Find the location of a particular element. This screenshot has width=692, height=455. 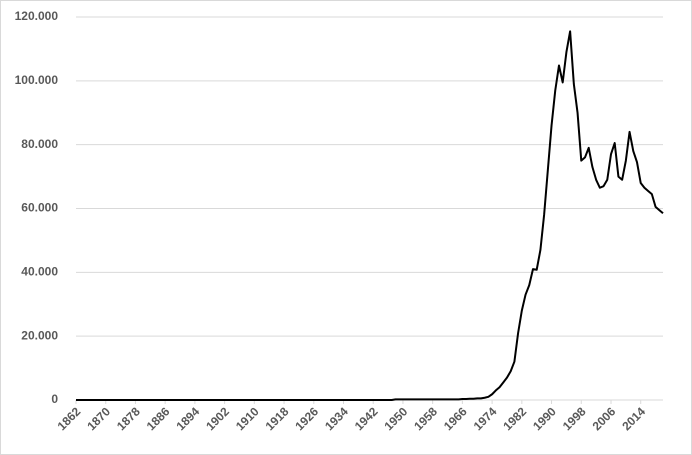

y-tick-label: 80.000 is located at coordinates (39, 144).